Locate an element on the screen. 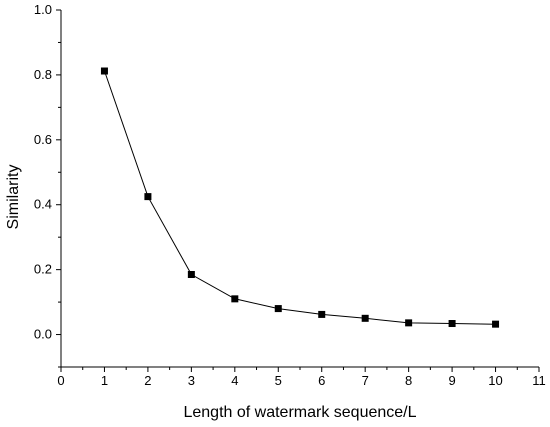 The image size is (550, 427). y-tick-label: 0.6 is located at coordinates (43, 139).